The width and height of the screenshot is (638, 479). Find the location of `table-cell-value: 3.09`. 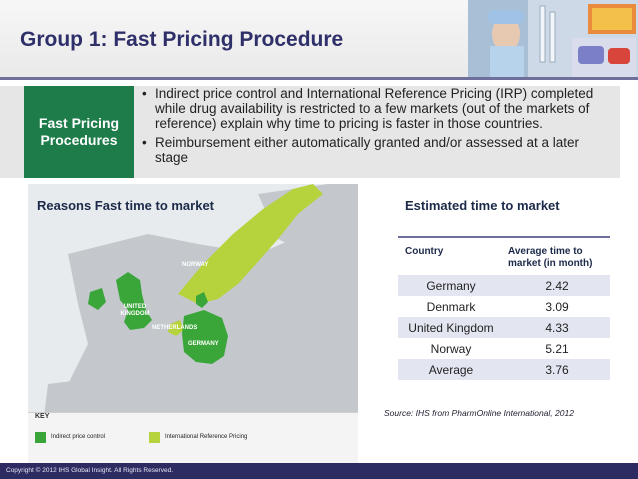

table-cell-value: 3.09 is located at coordinates (557, 307).